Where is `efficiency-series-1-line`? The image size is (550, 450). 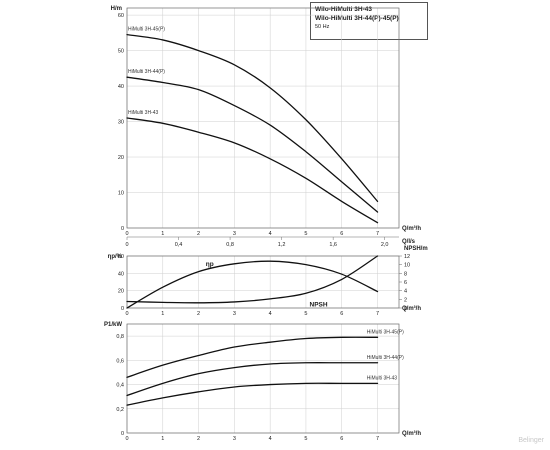
efficiency-series-1-line is located at coordinates (252, 279).